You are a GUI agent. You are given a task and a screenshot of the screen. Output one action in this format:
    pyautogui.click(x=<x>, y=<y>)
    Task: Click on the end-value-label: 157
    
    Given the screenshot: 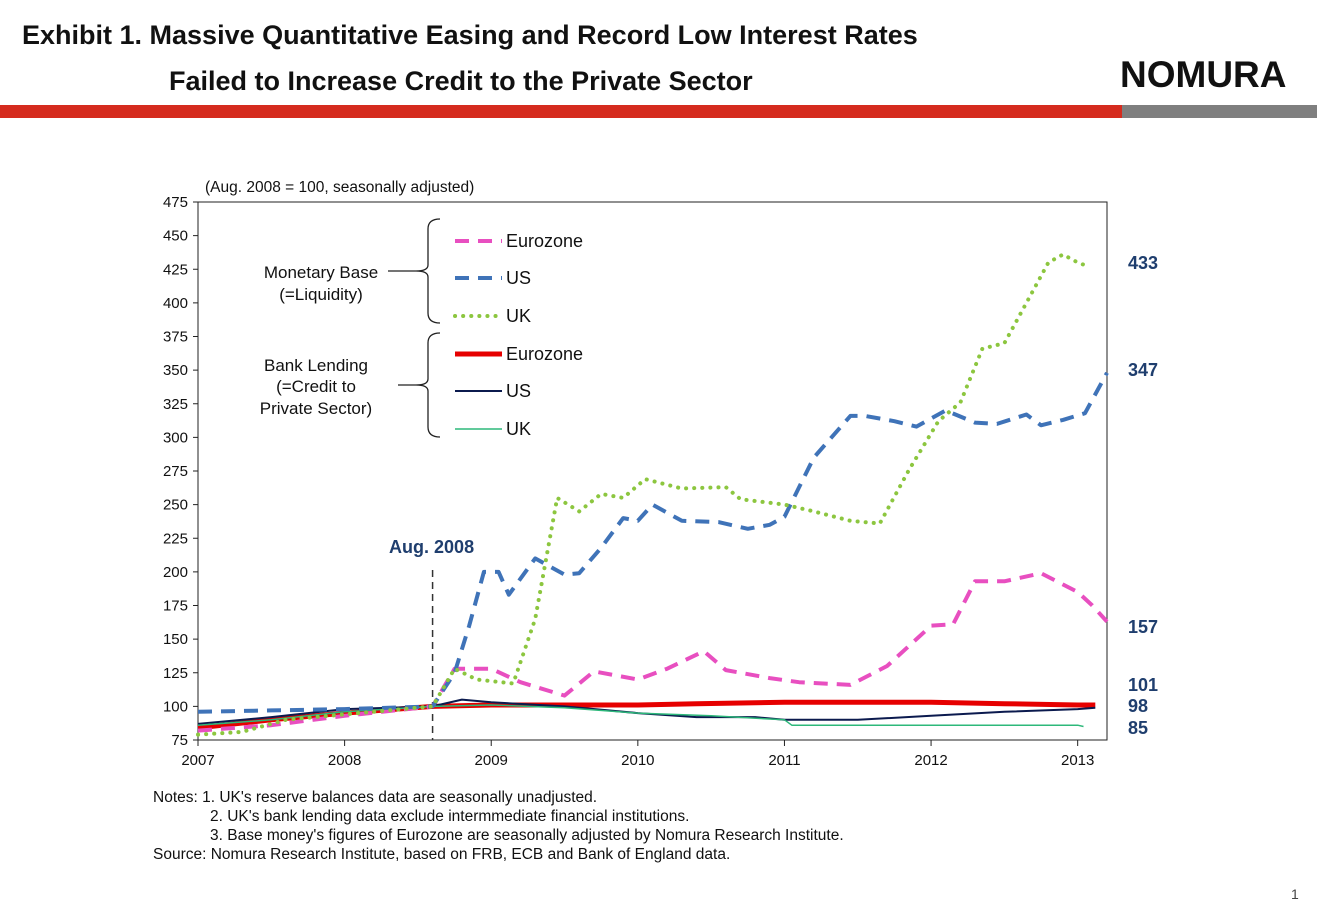 What is the action you would take?
    pyautogui.click(x=1143, y=627)
    